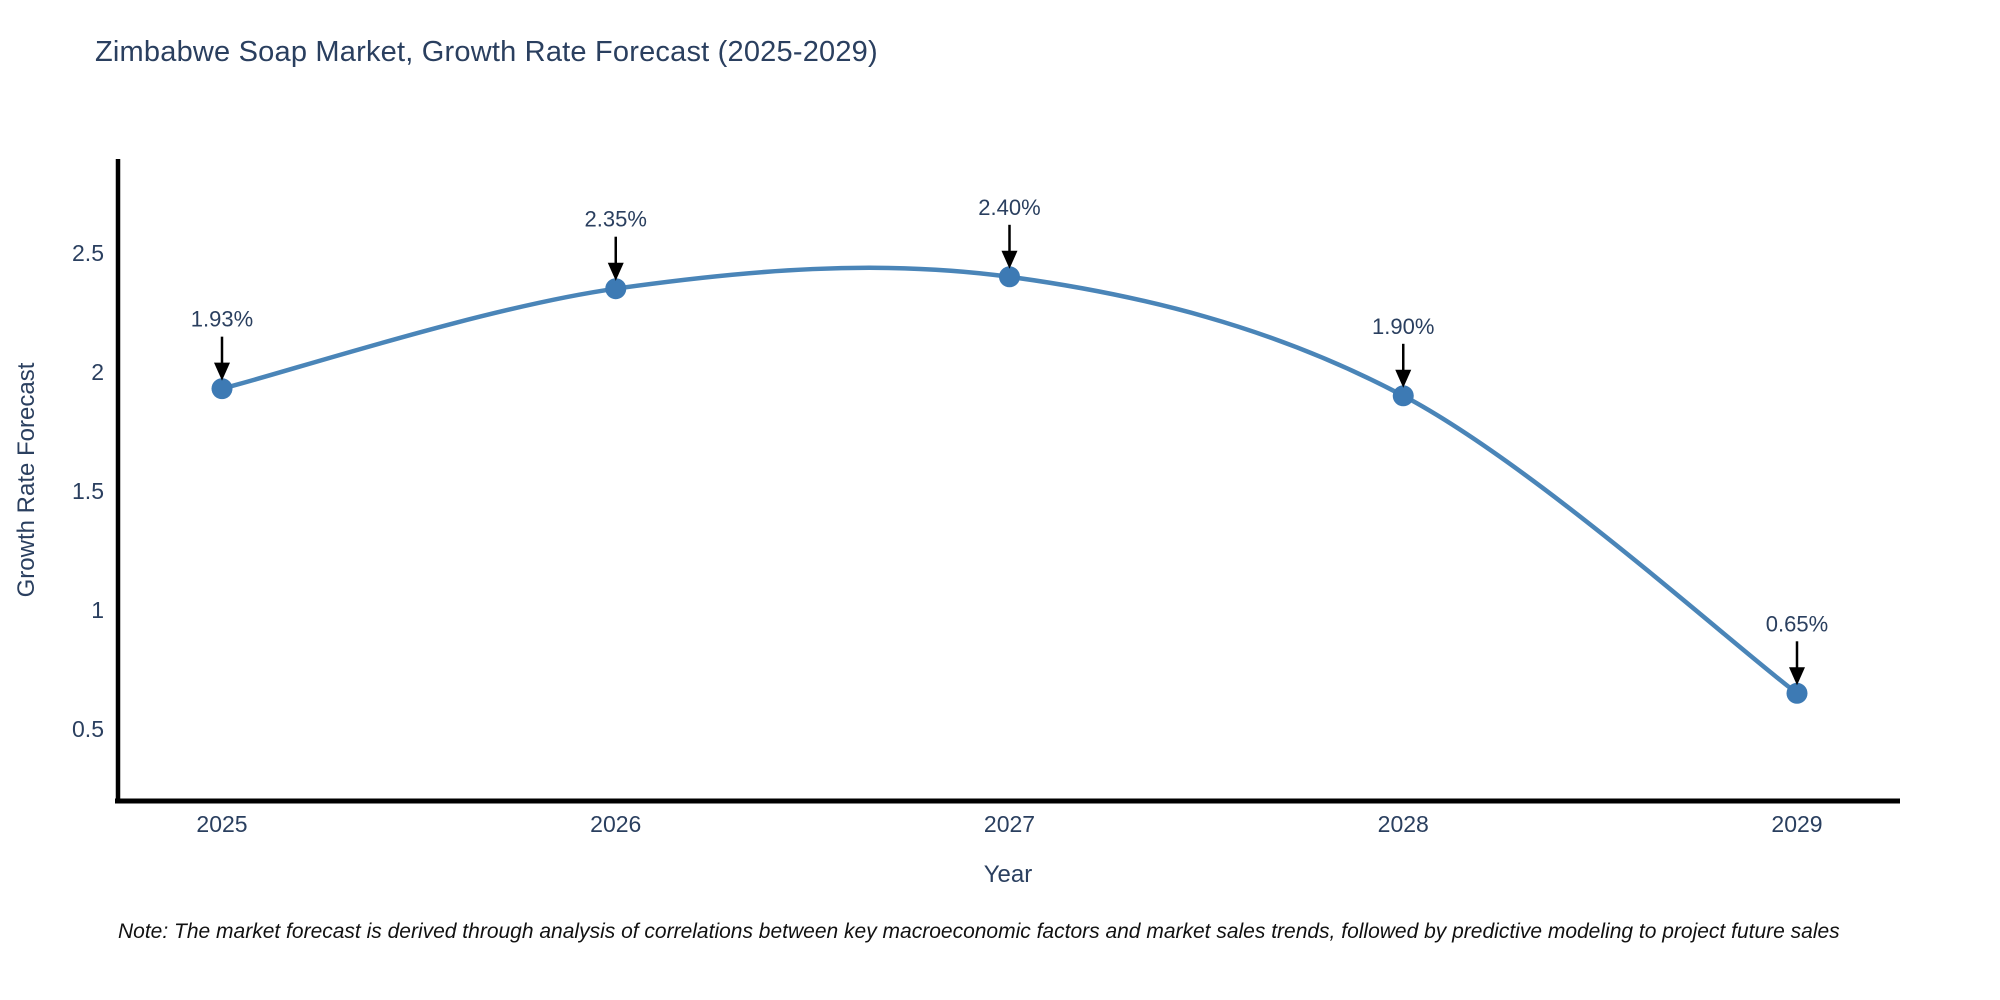 This screenshot has width=2000, height=1000. I want to click on annotation-label: 0.65%, so click(1797, 623).